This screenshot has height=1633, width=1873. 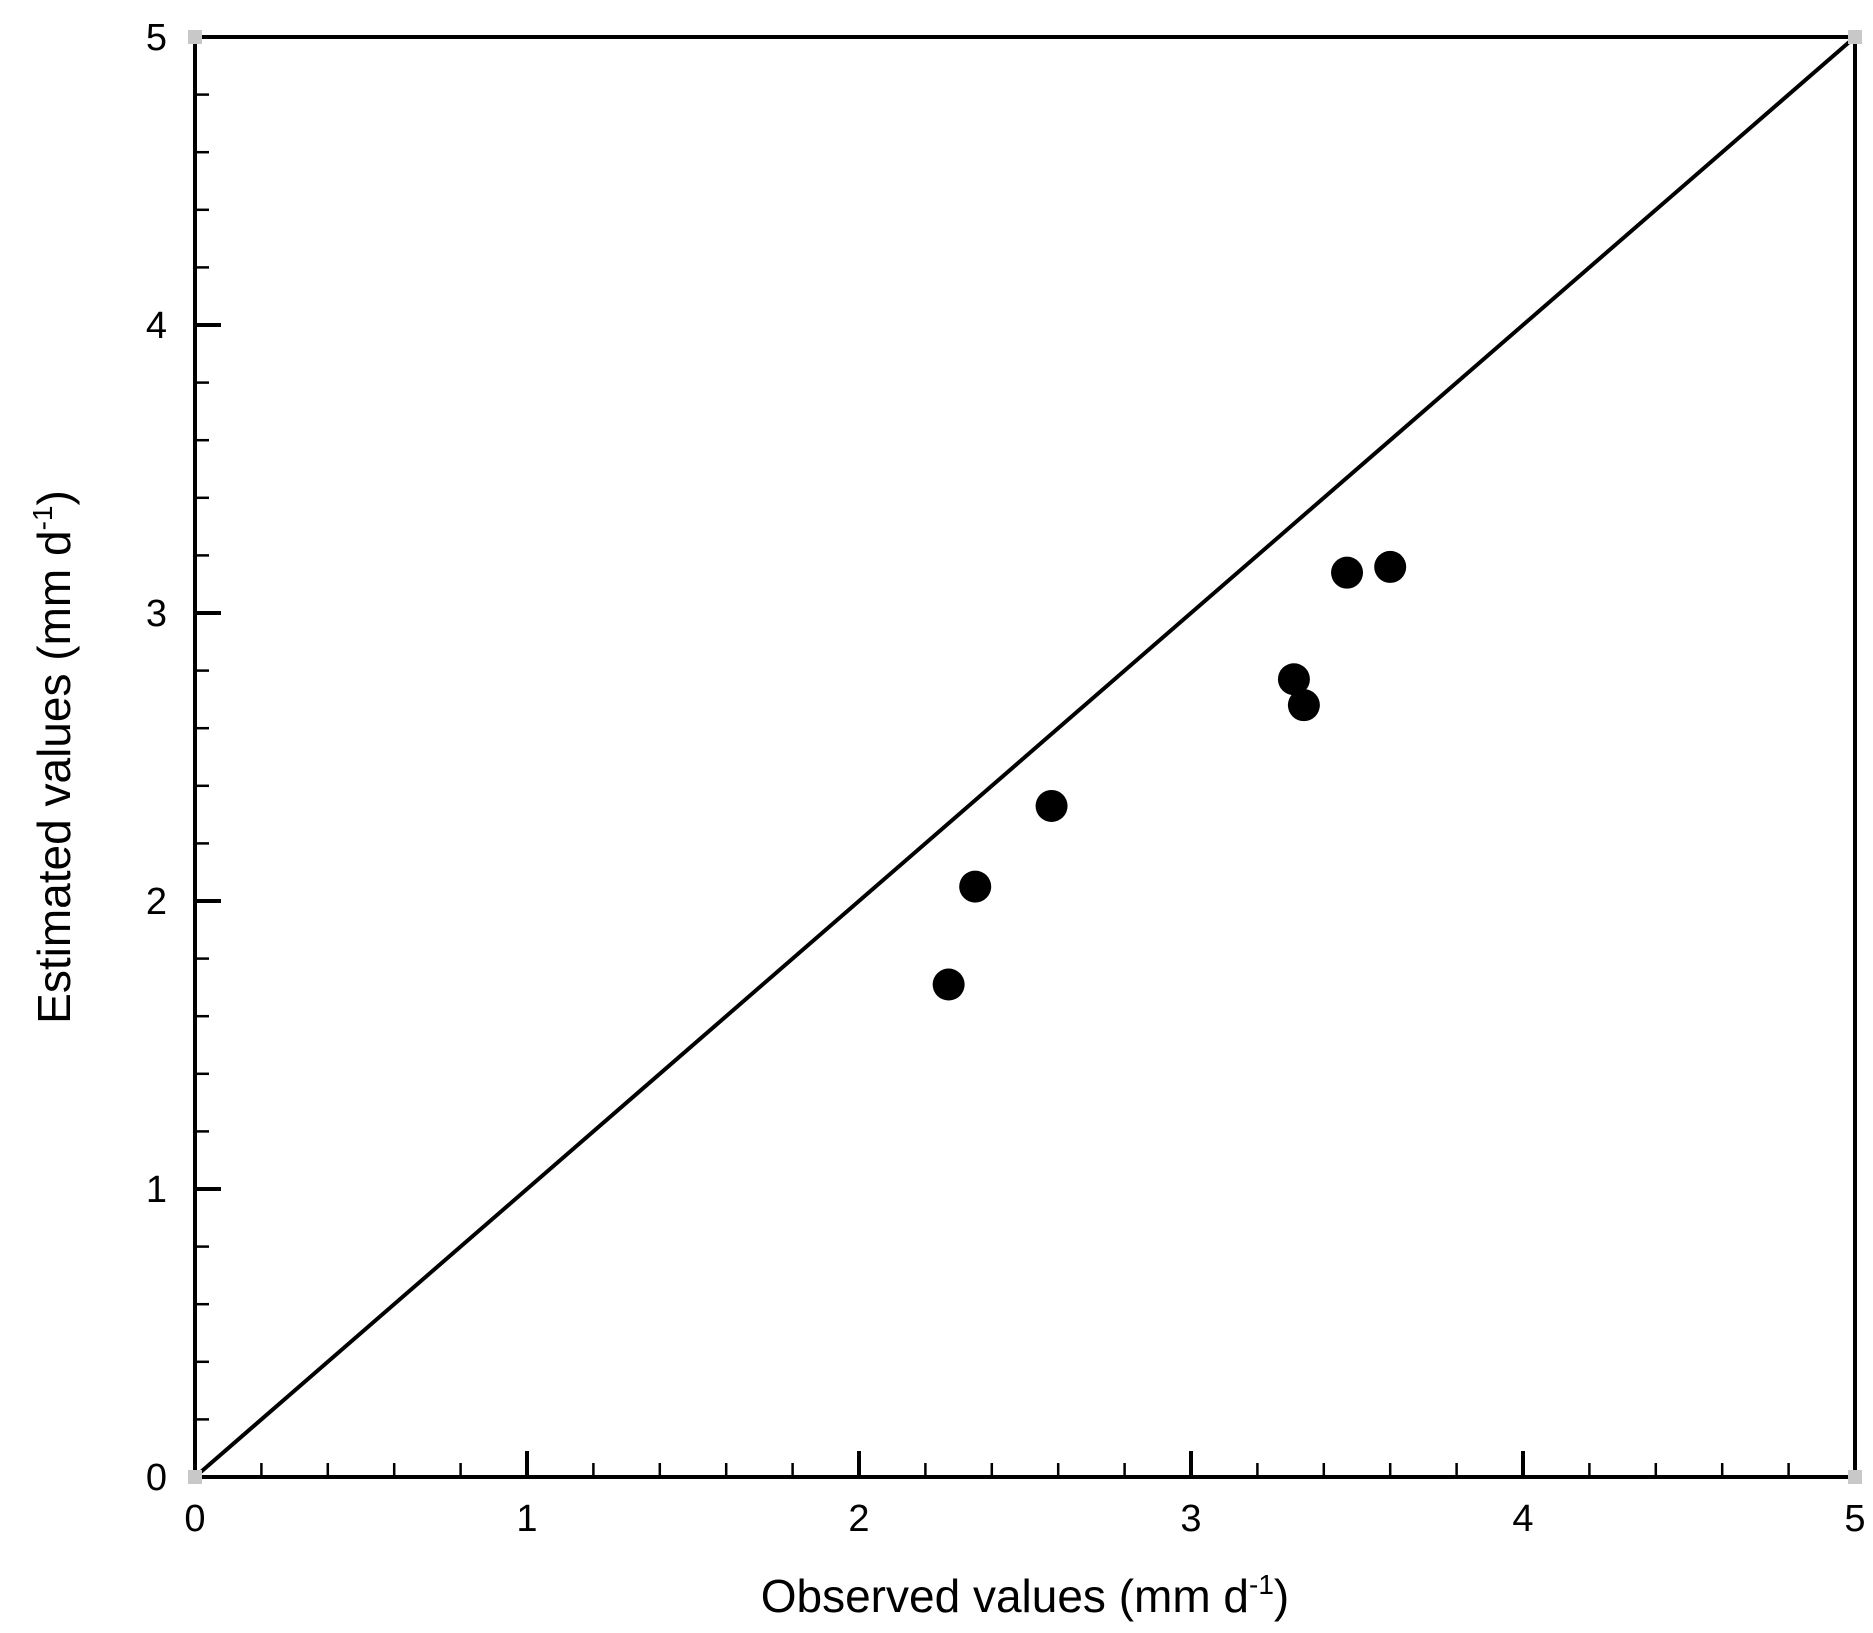 I want to click on x-tick-label: 5, so click(x=1854, y=1519).